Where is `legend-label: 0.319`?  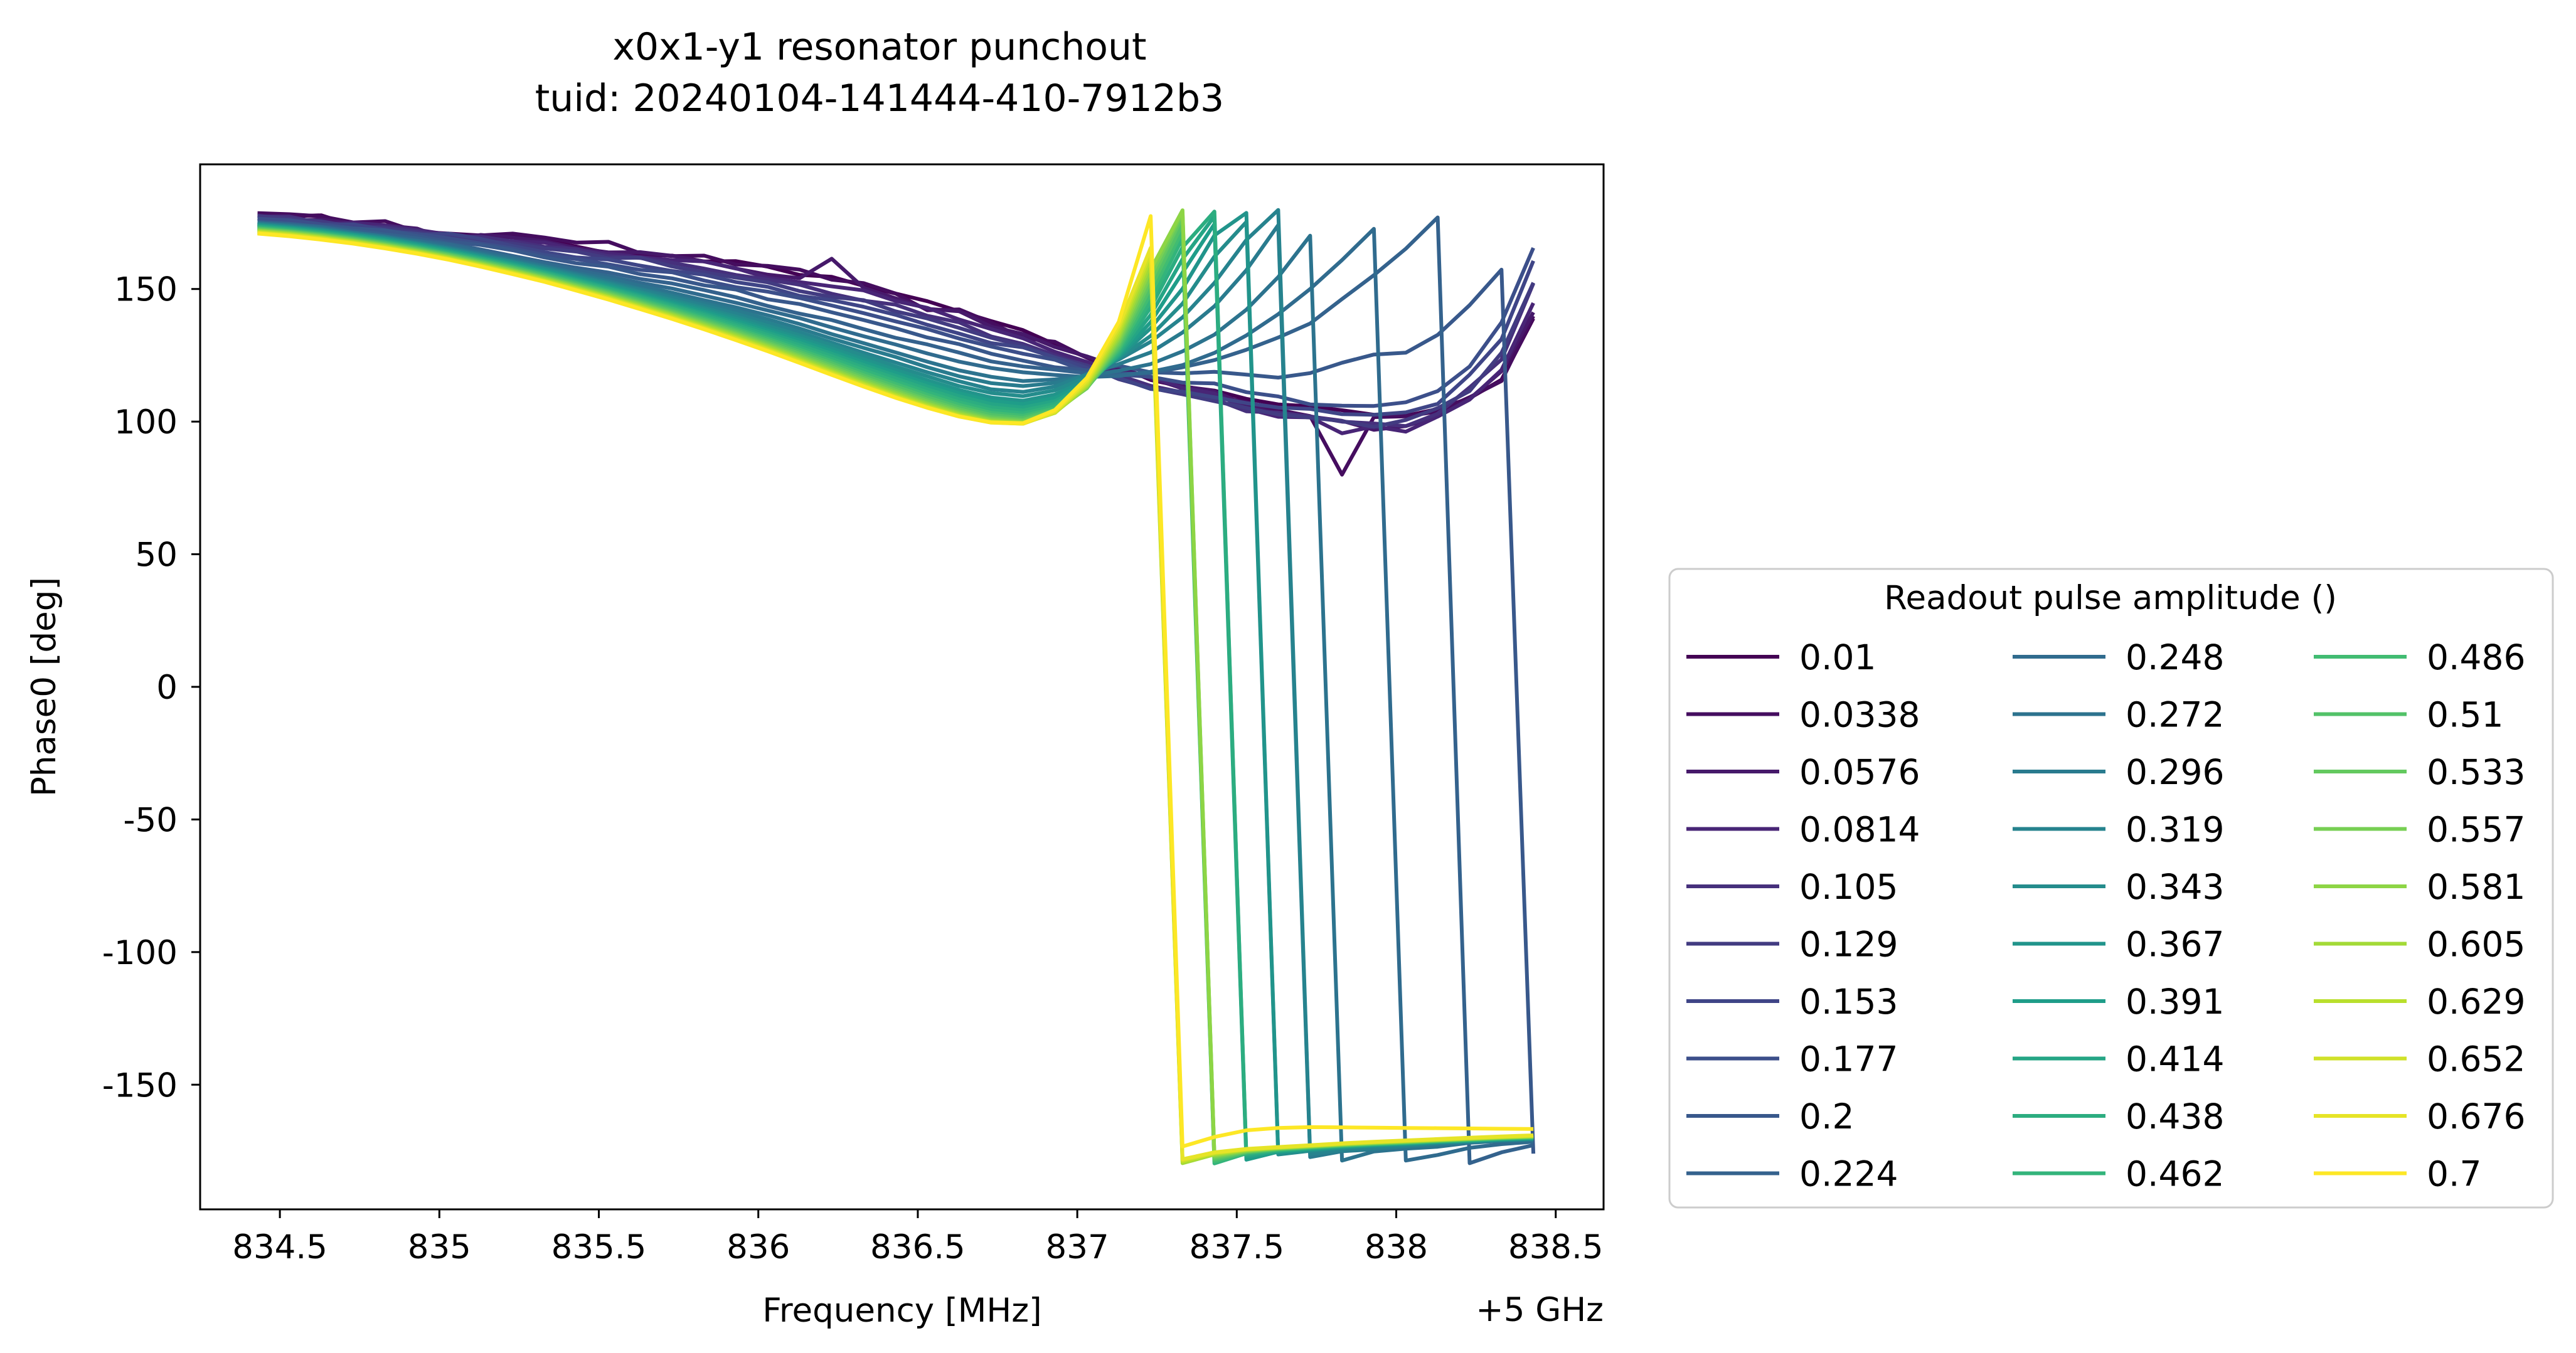 legend-label: 0.319 is located at coordinates (2175, 830).